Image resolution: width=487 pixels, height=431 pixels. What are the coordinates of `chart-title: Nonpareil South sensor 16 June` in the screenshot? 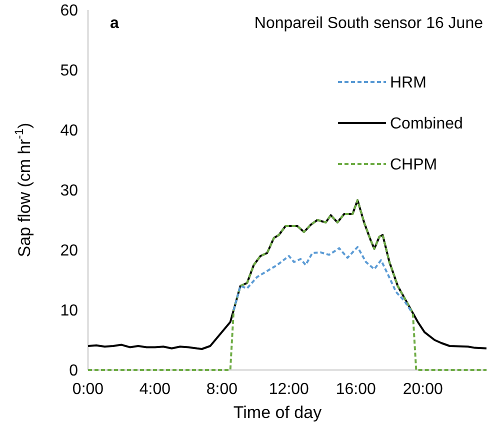 It's located at (369, 23).